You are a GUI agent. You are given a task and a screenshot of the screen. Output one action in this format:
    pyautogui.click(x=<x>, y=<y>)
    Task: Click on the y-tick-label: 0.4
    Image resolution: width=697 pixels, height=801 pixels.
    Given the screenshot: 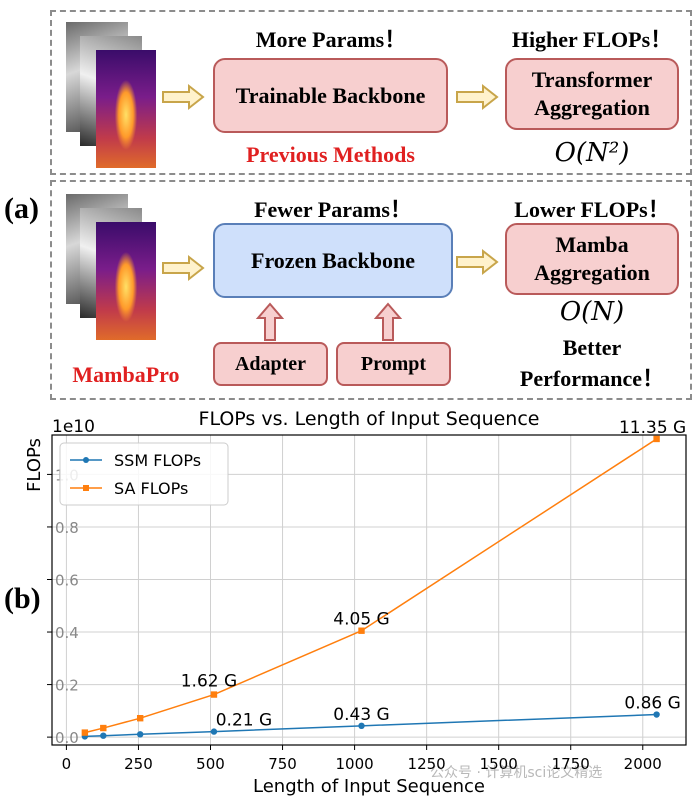 What is the action you would take?
    pyautogui.click(x=67, y=633)
    